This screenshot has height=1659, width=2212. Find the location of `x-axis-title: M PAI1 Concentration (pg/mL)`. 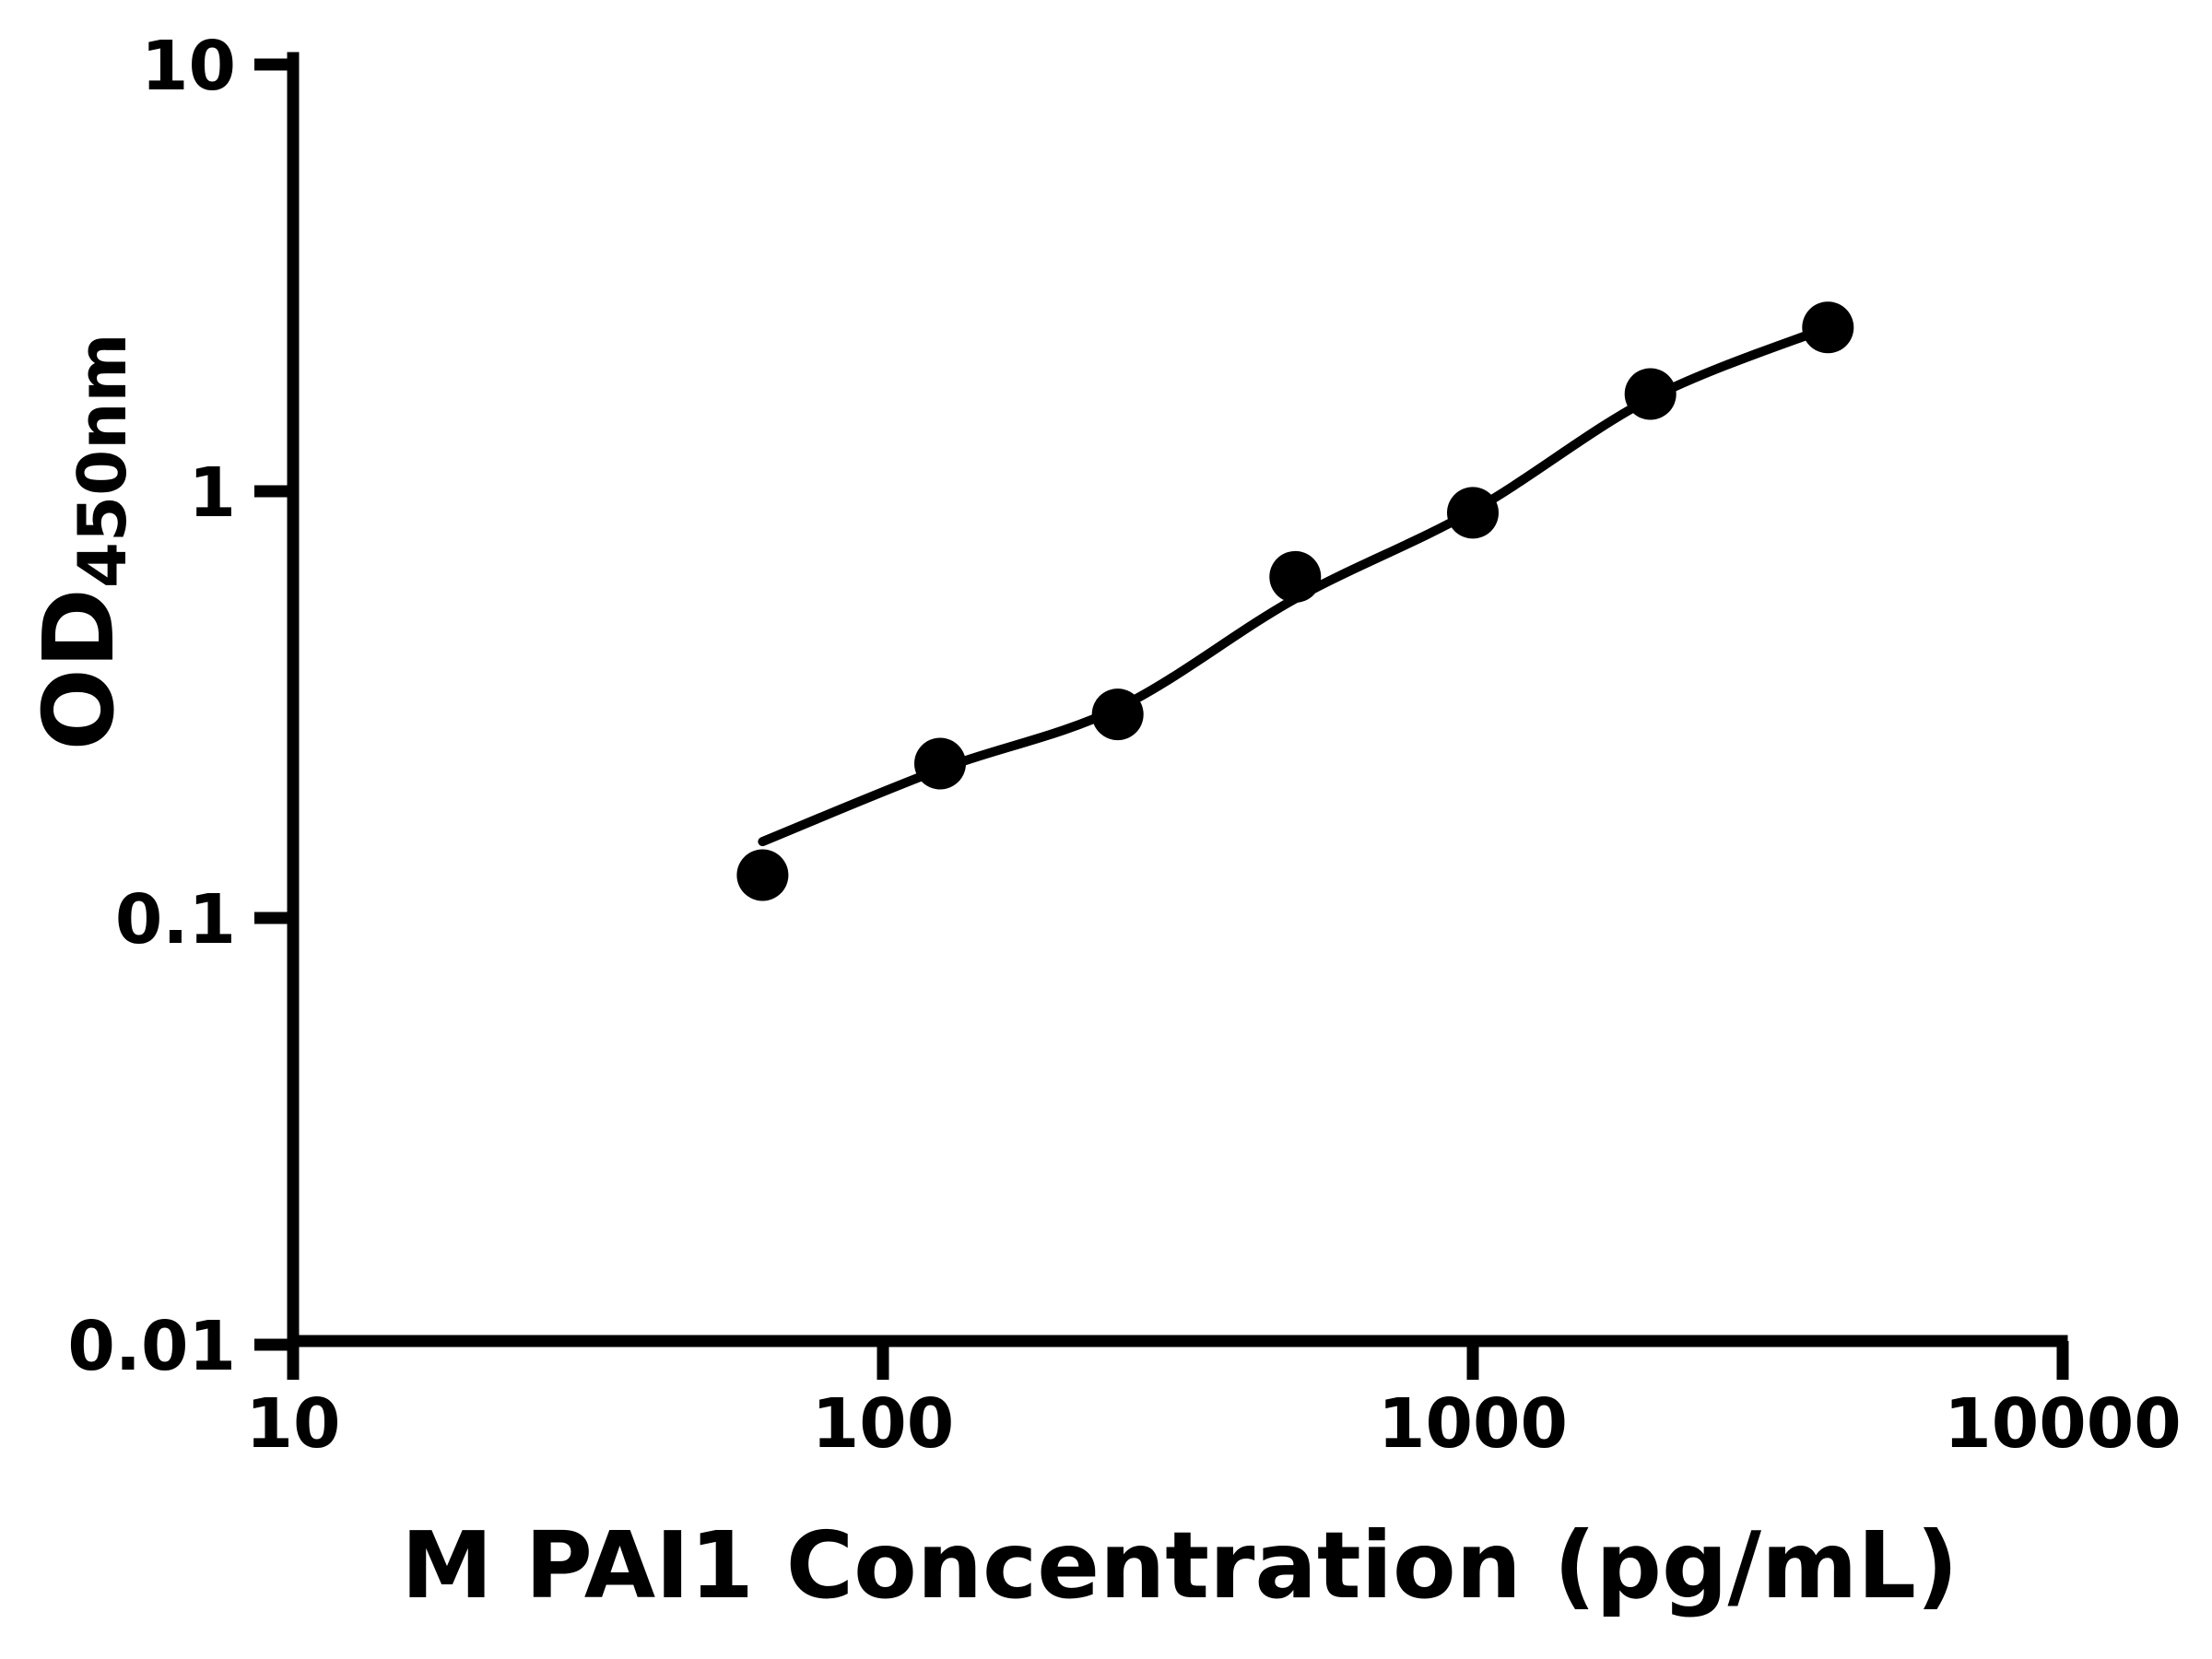

x-axis-title: M PAI1 Concentration (pg/mL) is located at coordinates (1179, 1565).